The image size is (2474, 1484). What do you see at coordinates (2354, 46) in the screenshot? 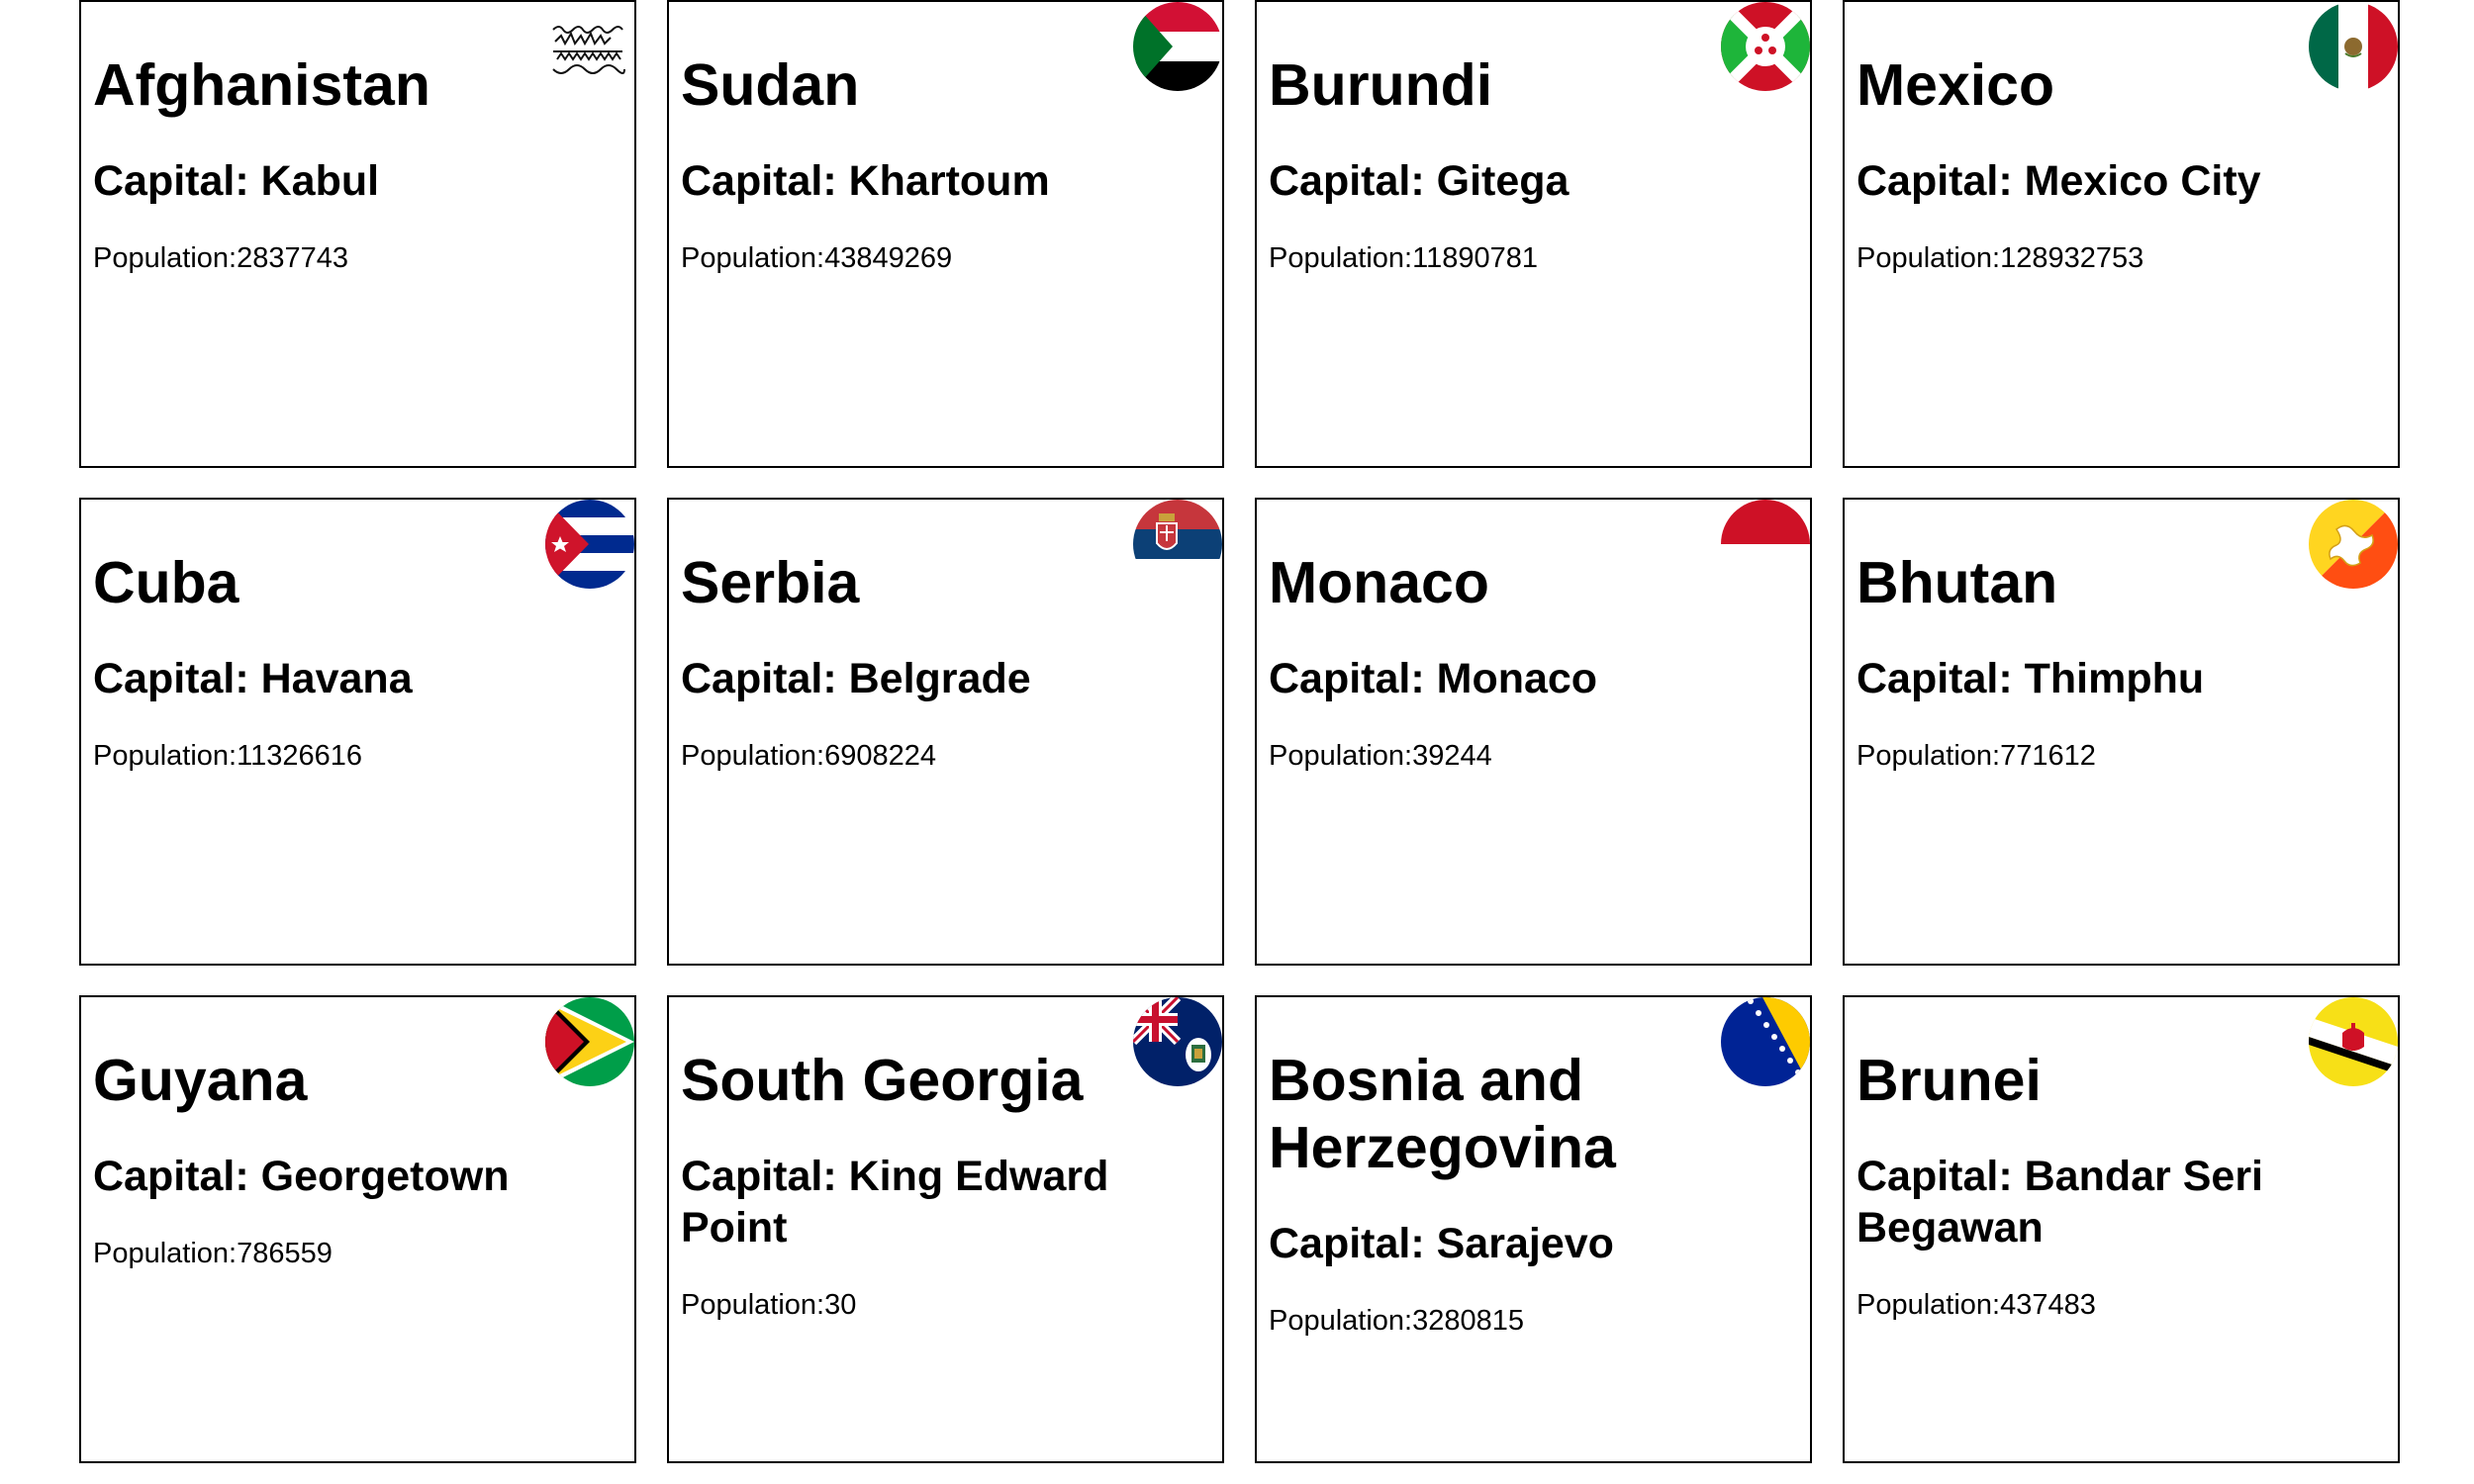
I see `mexico-flag-icon` at bounding box center [2354, 46].